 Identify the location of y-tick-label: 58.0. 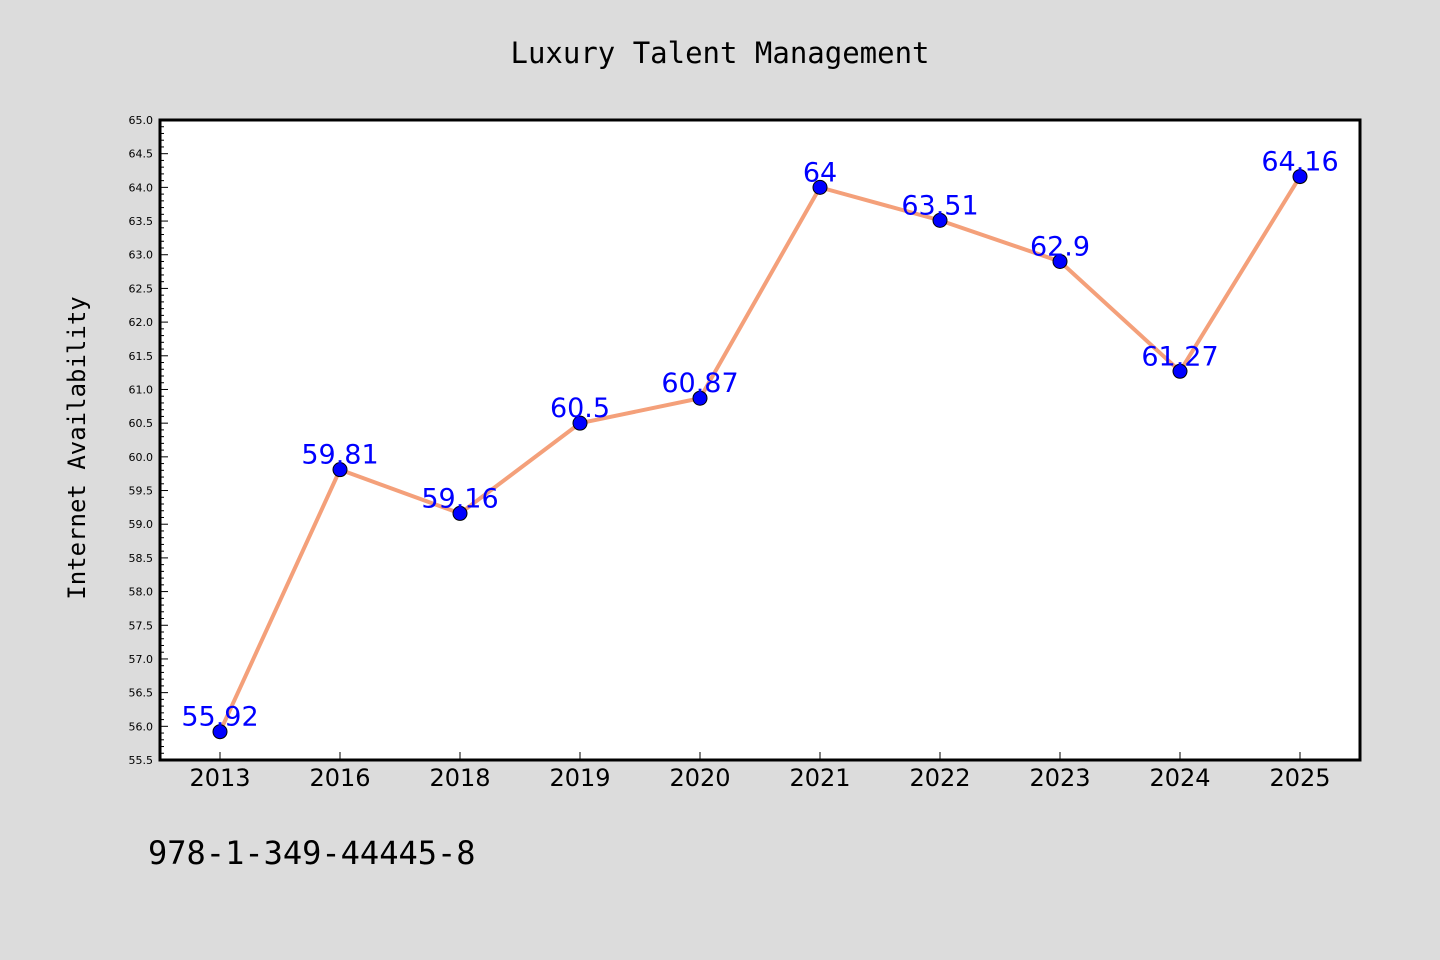
(141, 592).